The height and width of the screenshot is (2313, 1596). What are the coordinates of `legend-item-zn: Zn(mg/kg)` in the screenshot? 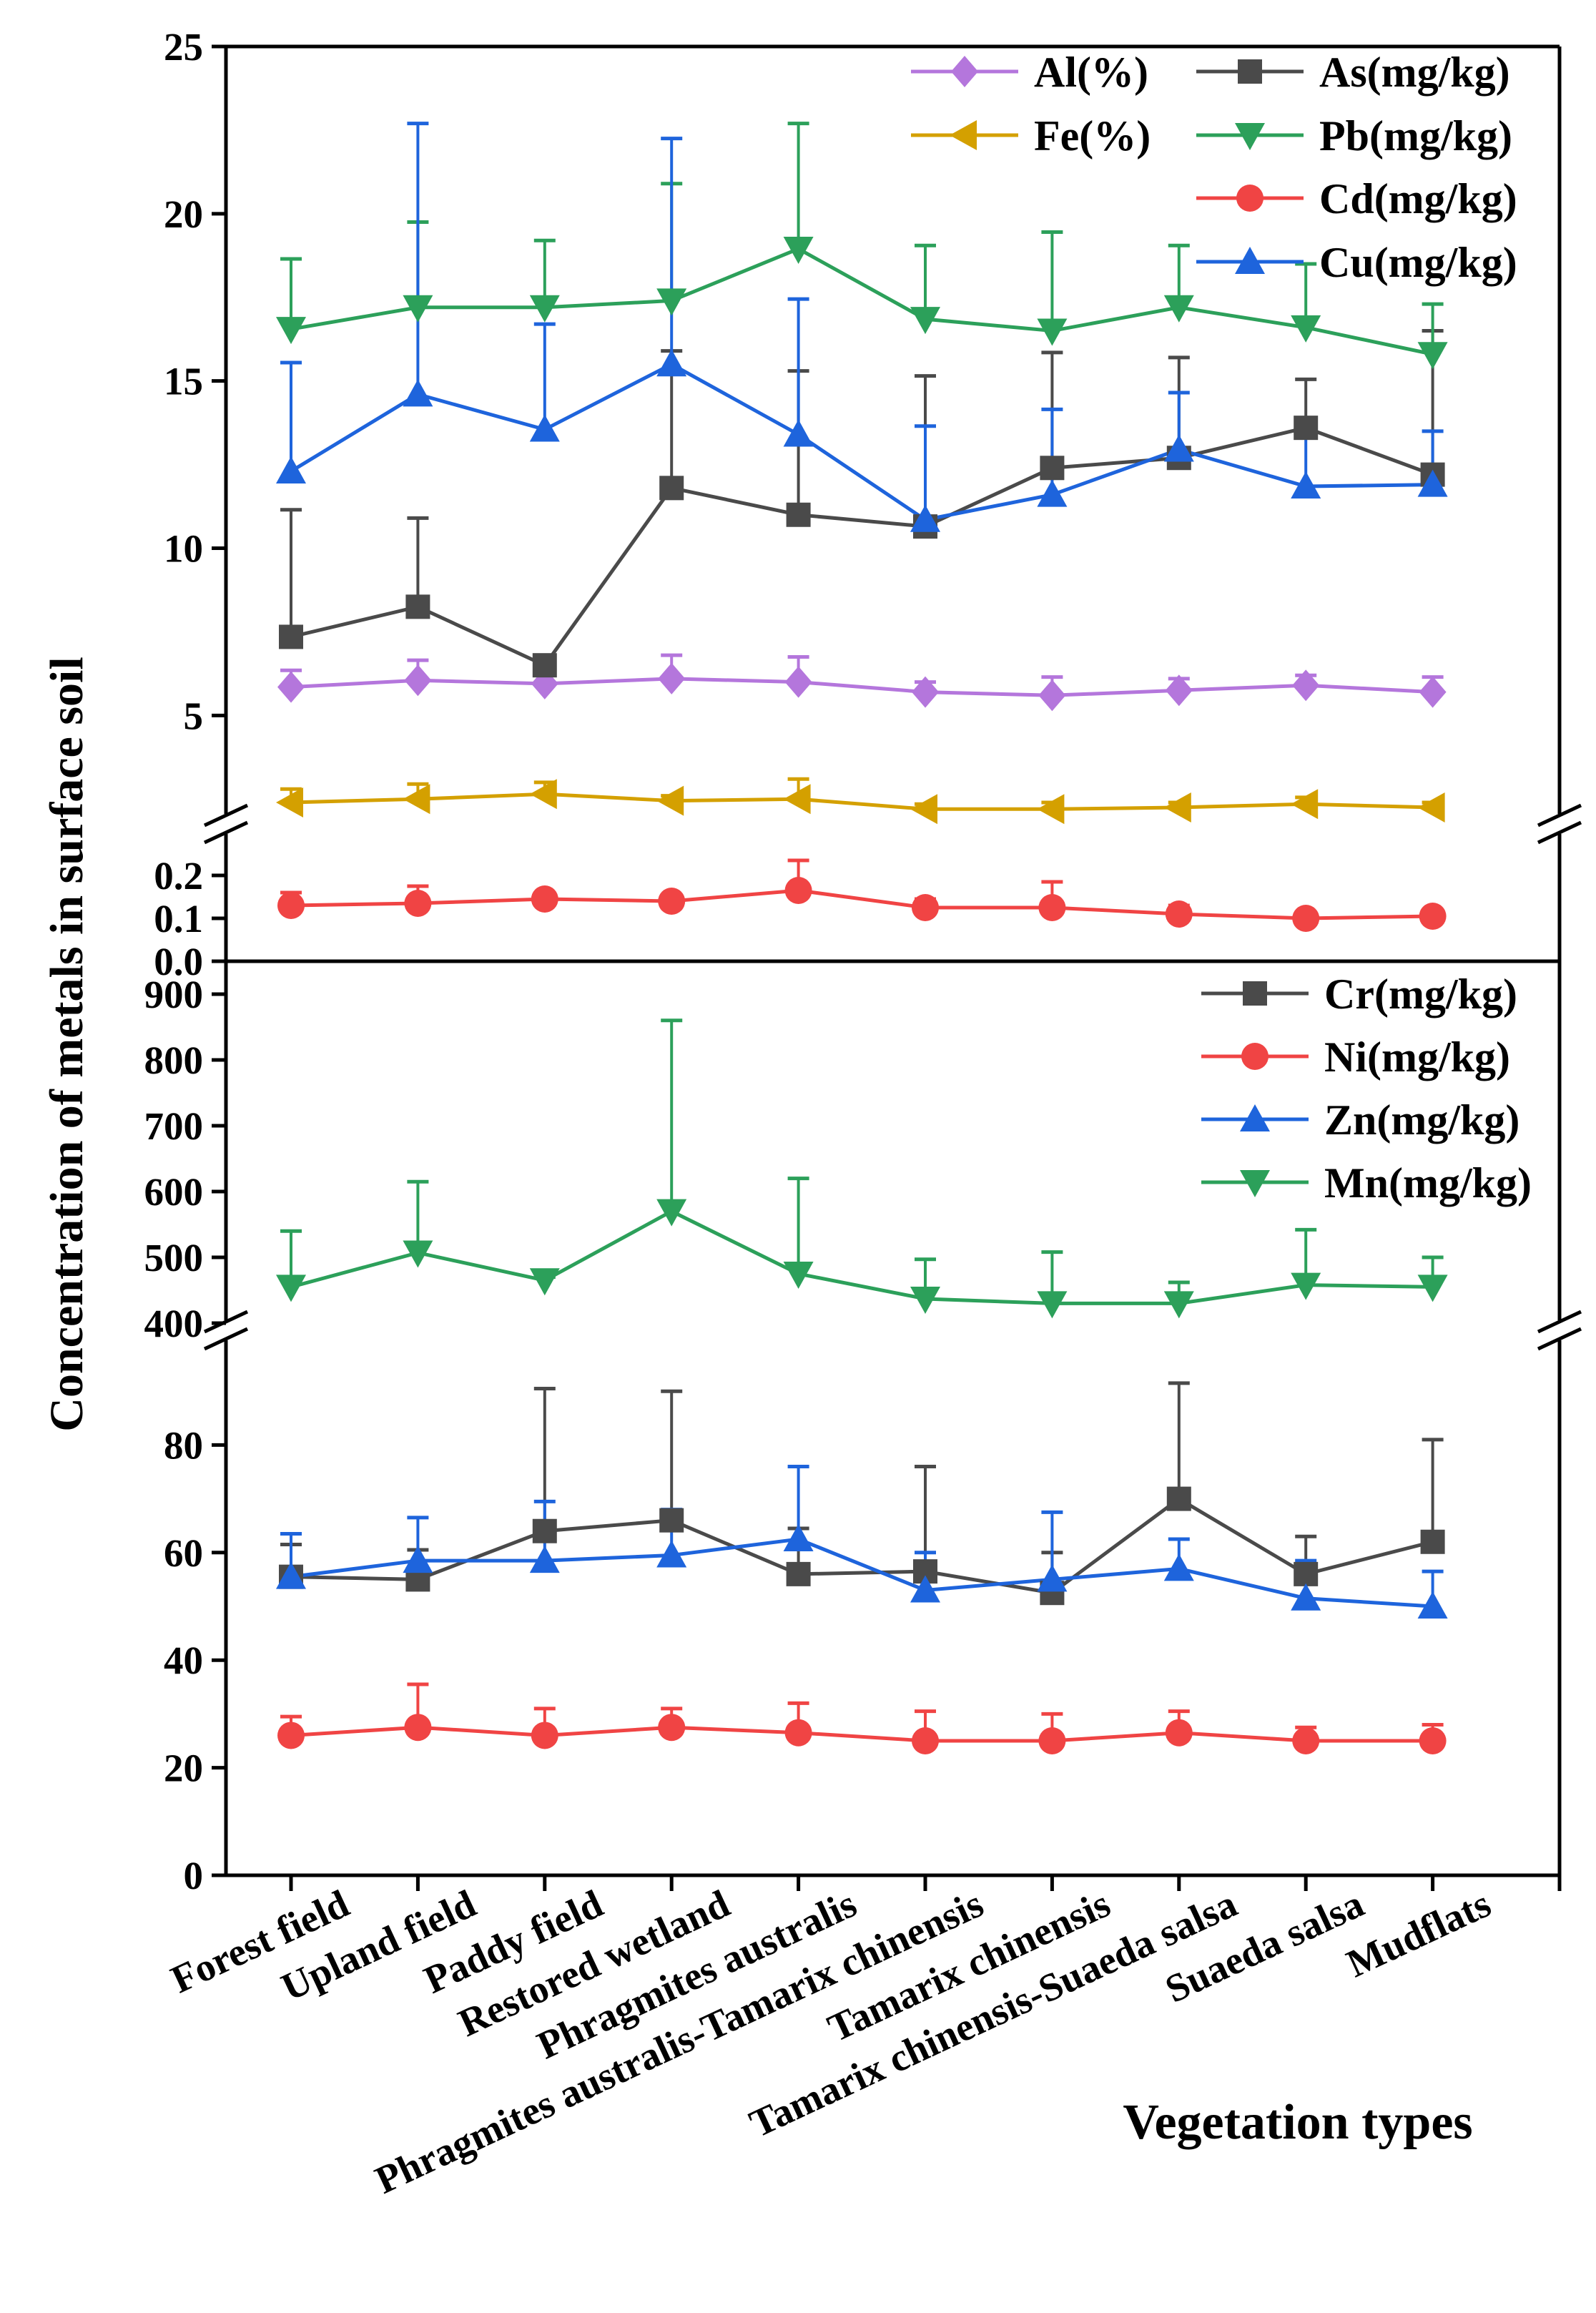 It's located at (1360, 1120).